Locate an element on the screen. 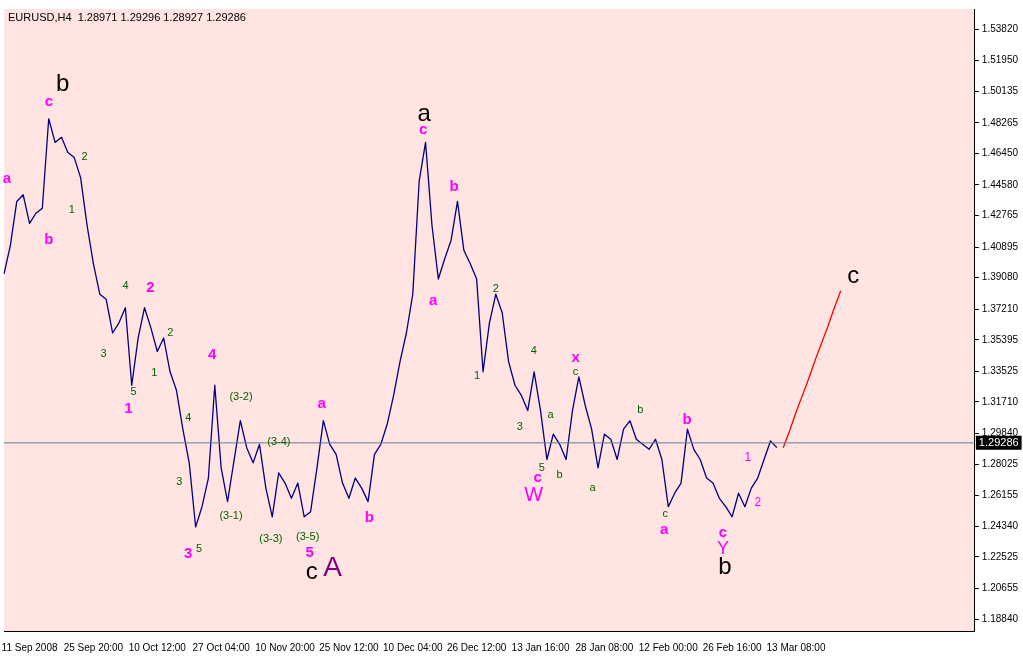 The image size is (1023, 659). y-tick-label: 1.51950 is located at coordinates (1000, 60).